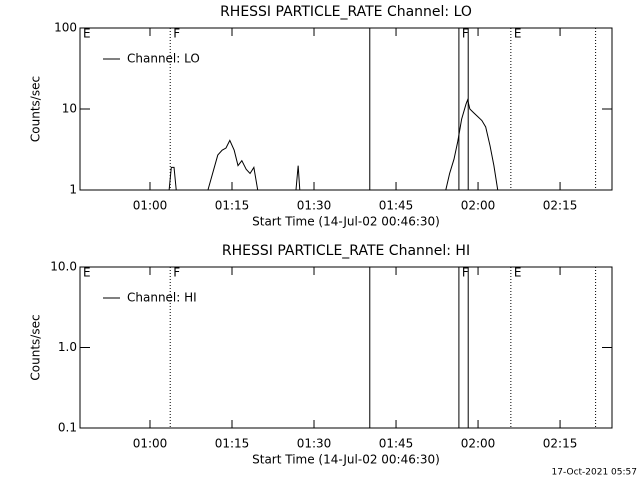  I want to click on y-tick-label: 10, so click(69, 109).